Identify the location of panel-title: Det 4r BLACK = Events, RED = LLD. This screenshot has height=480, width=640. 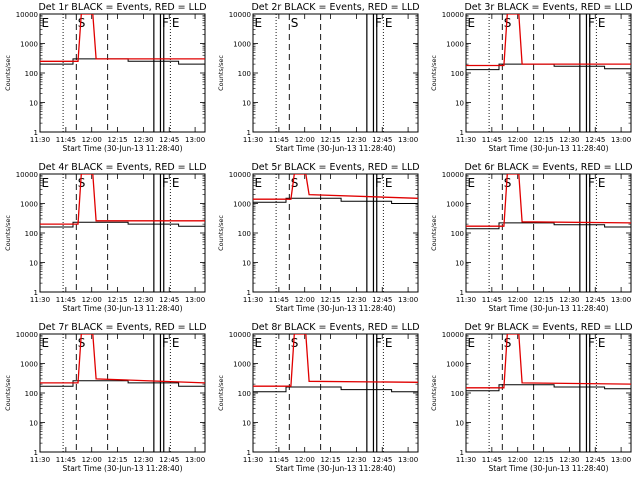
(122, 167).